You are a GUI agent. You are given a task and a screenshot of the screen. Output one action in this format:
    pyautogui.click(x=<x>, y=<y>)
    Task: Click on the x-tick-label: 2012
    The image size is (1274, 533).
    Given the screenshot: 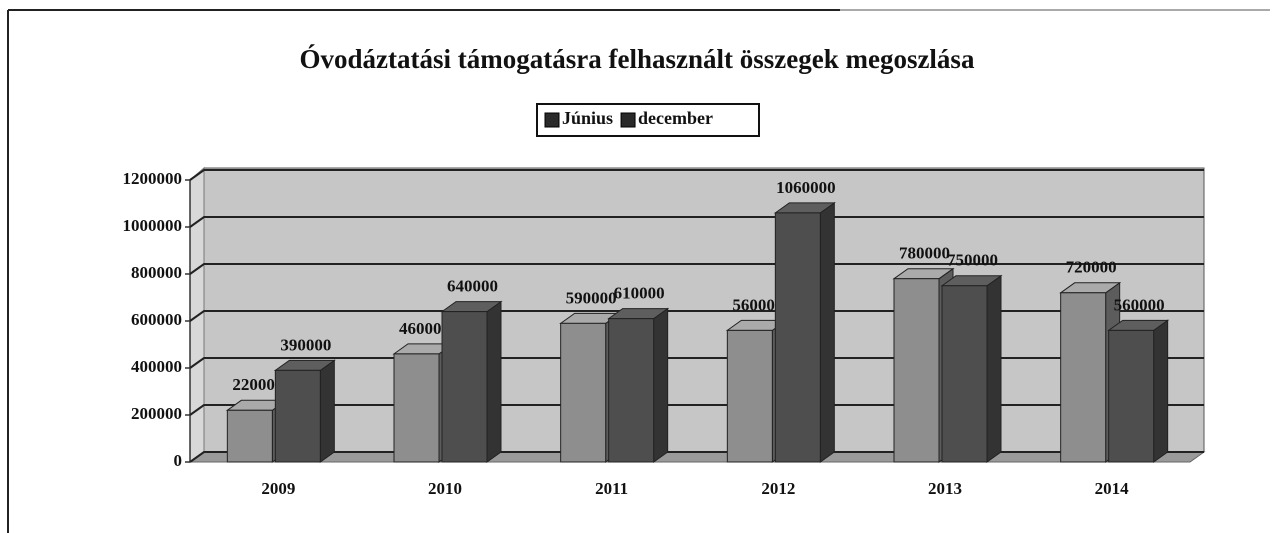 What is the action you would take?
    pyautogui.click(x=778, y=488)
    